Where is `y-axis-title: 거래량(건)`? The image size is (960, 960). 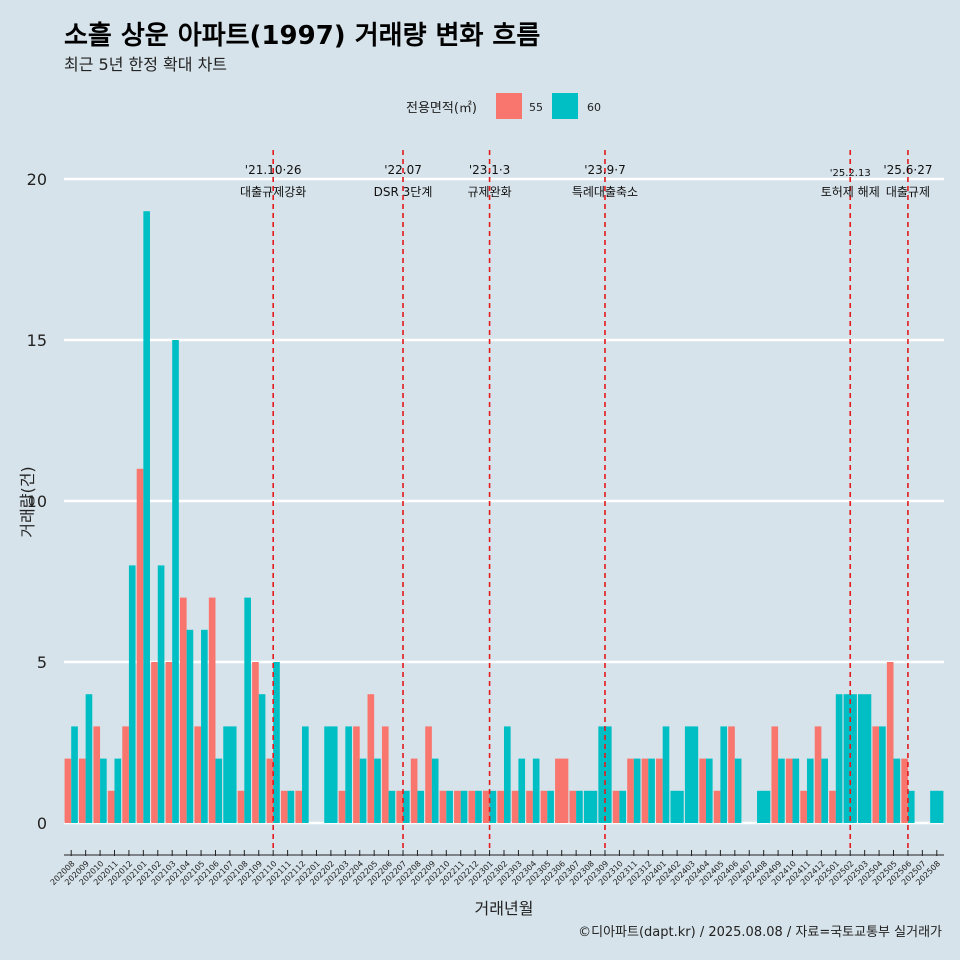 y-axis-title: 거래량(건) is located at coordinates (27, 501).